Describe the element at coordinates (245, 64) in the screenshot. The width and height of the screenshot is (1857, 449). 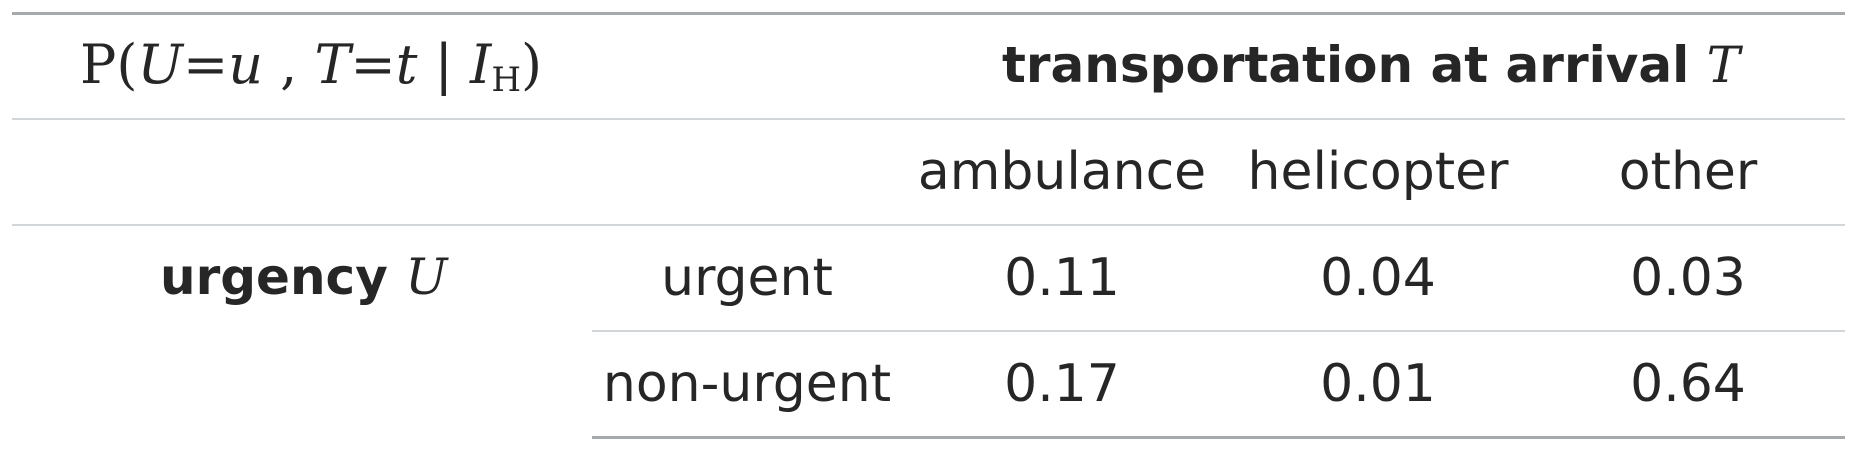
I see `formula-val-u: u` at that location.